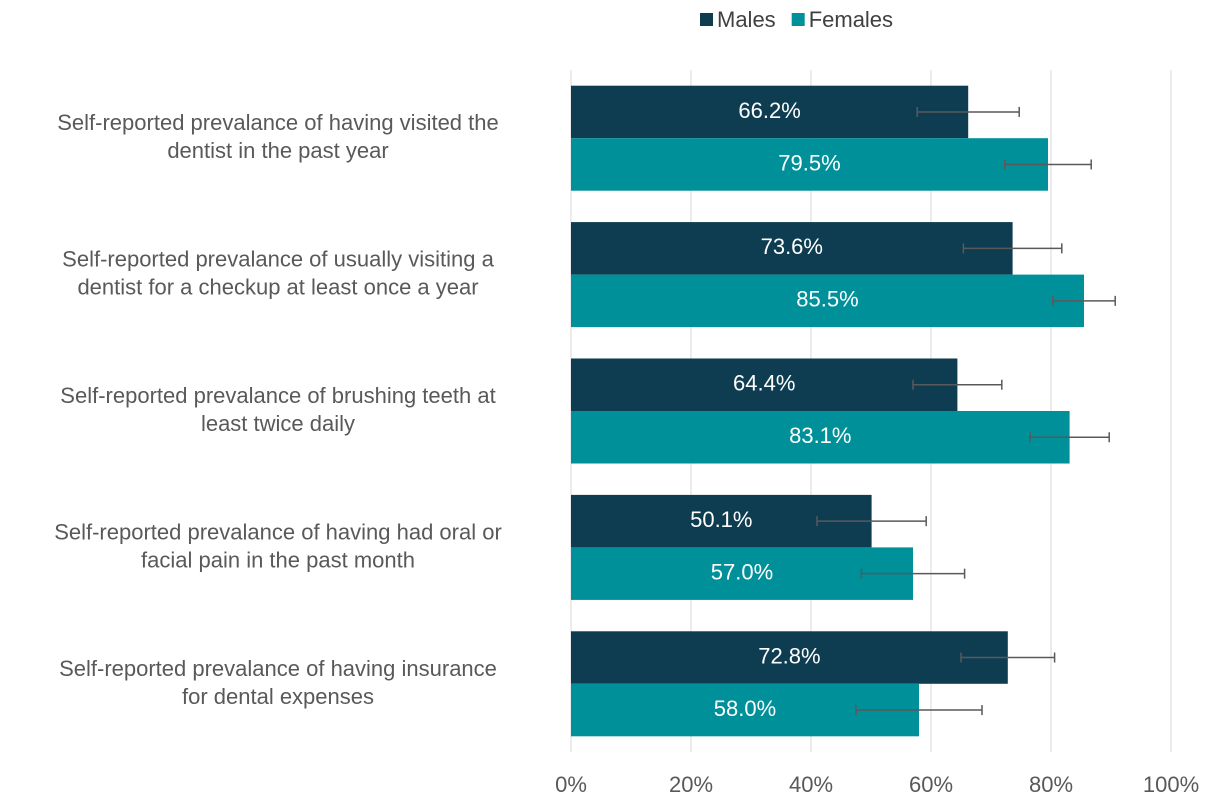 The width and height of the screenshot is (1215, 802). I want to click on y-tick-label-line: dentist in the past year, so click(277, 150).